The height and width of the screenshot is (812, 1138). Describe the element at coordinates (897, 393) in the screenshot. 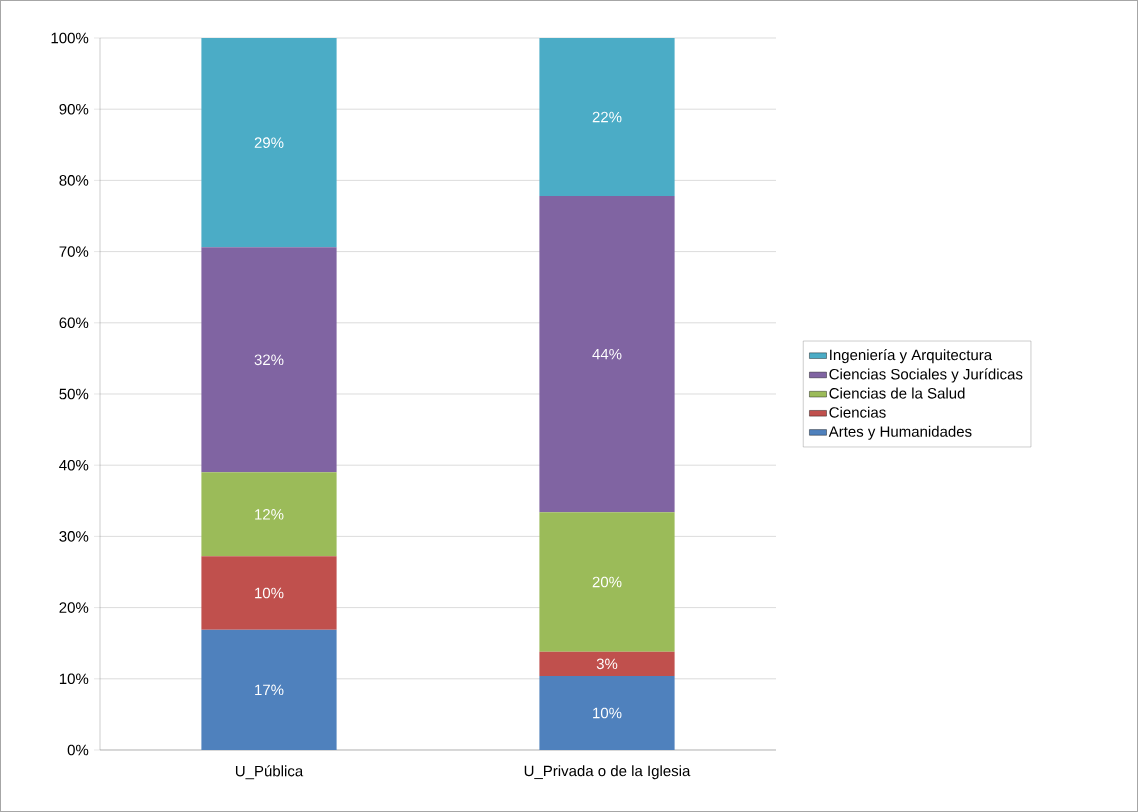

I see `legend-label: Ciencias de la Salud` at that location.